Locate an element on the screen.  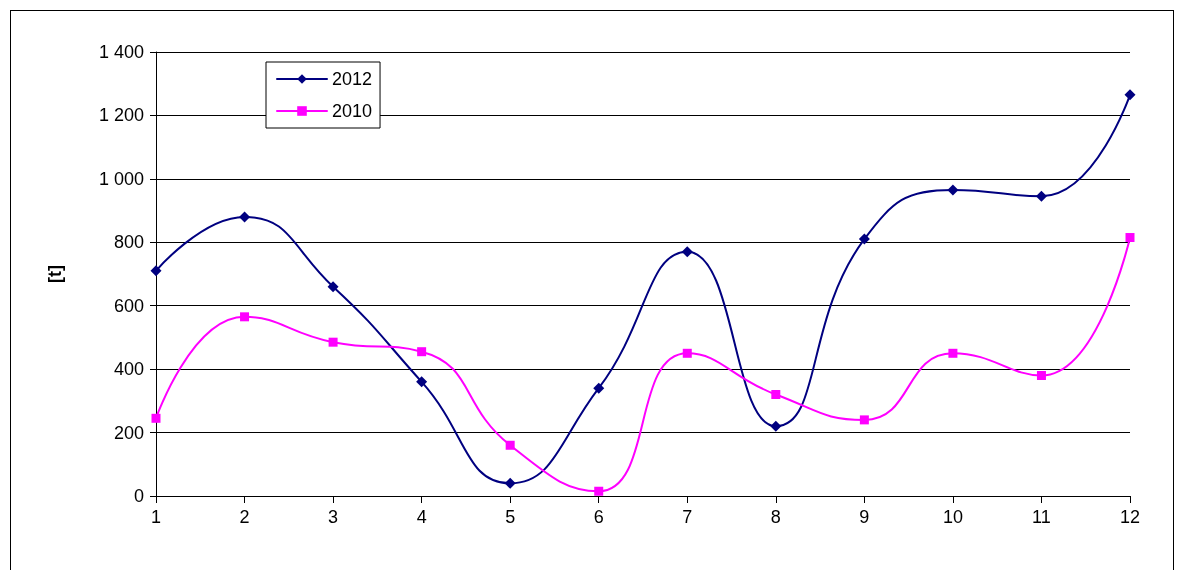
x-tick-label: 7 is located at coordinates (687, 517).